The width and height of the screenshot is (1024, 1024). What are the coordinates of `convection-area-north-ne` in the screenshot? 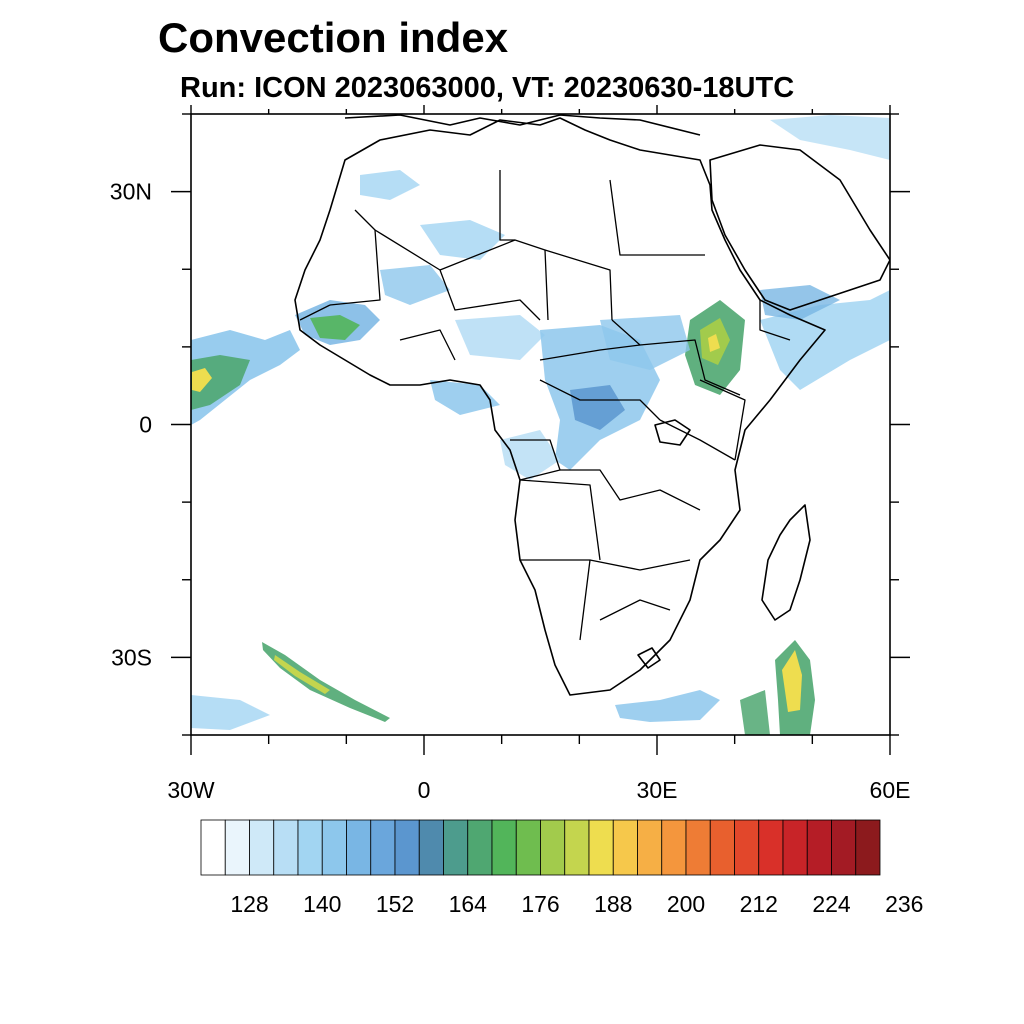 It's located at (830, 137).